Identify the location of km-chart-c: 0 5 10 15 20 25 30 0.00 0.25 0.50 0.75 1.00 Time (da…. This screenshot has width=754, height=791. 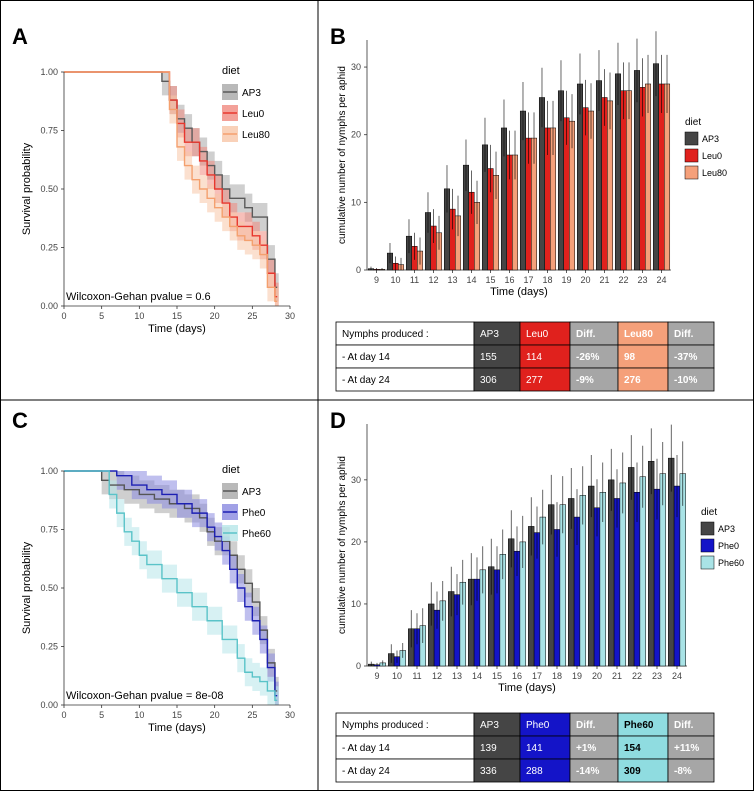
(158, 599).